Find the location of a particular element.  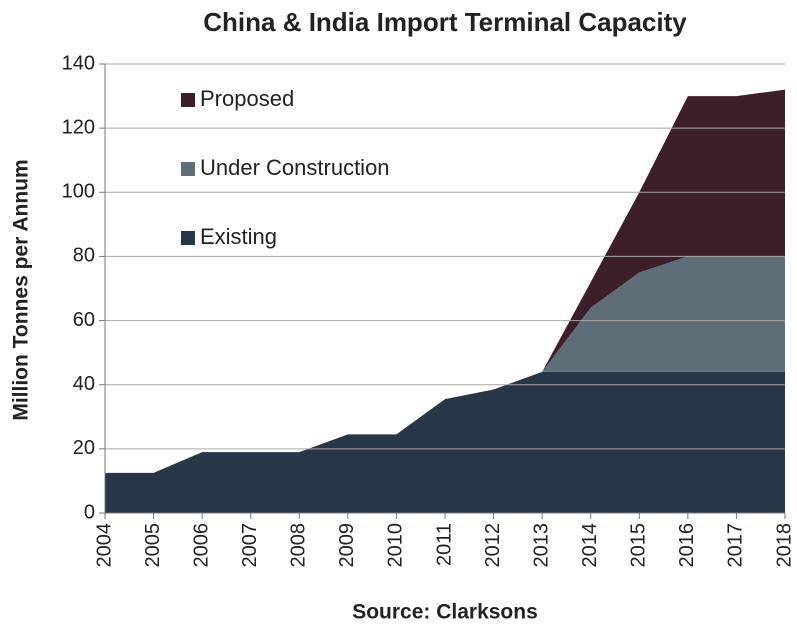

legend-label: Existing is located at coordinates (238, 236).